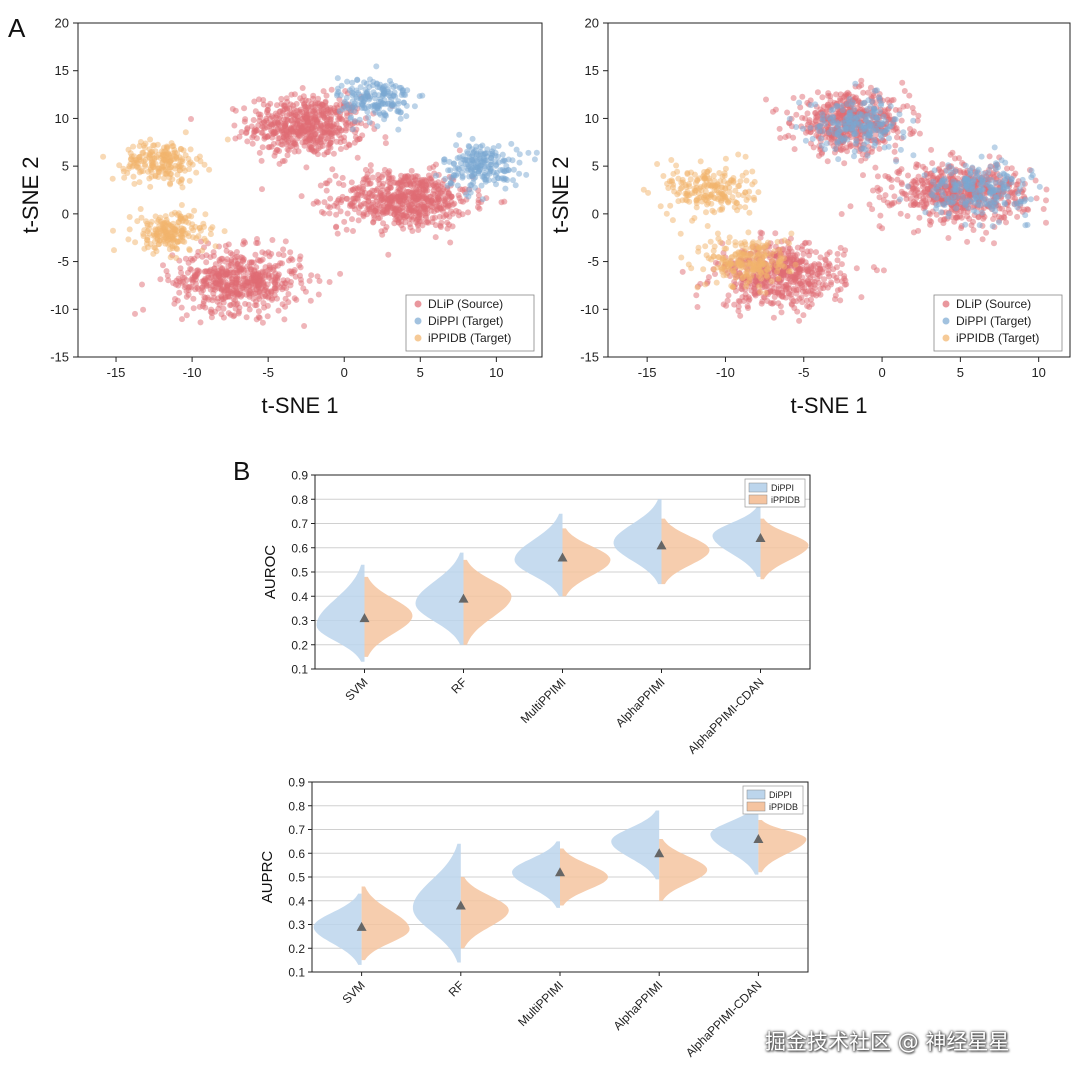  I want to click on x-tick-label: -5, so click(268, 372).